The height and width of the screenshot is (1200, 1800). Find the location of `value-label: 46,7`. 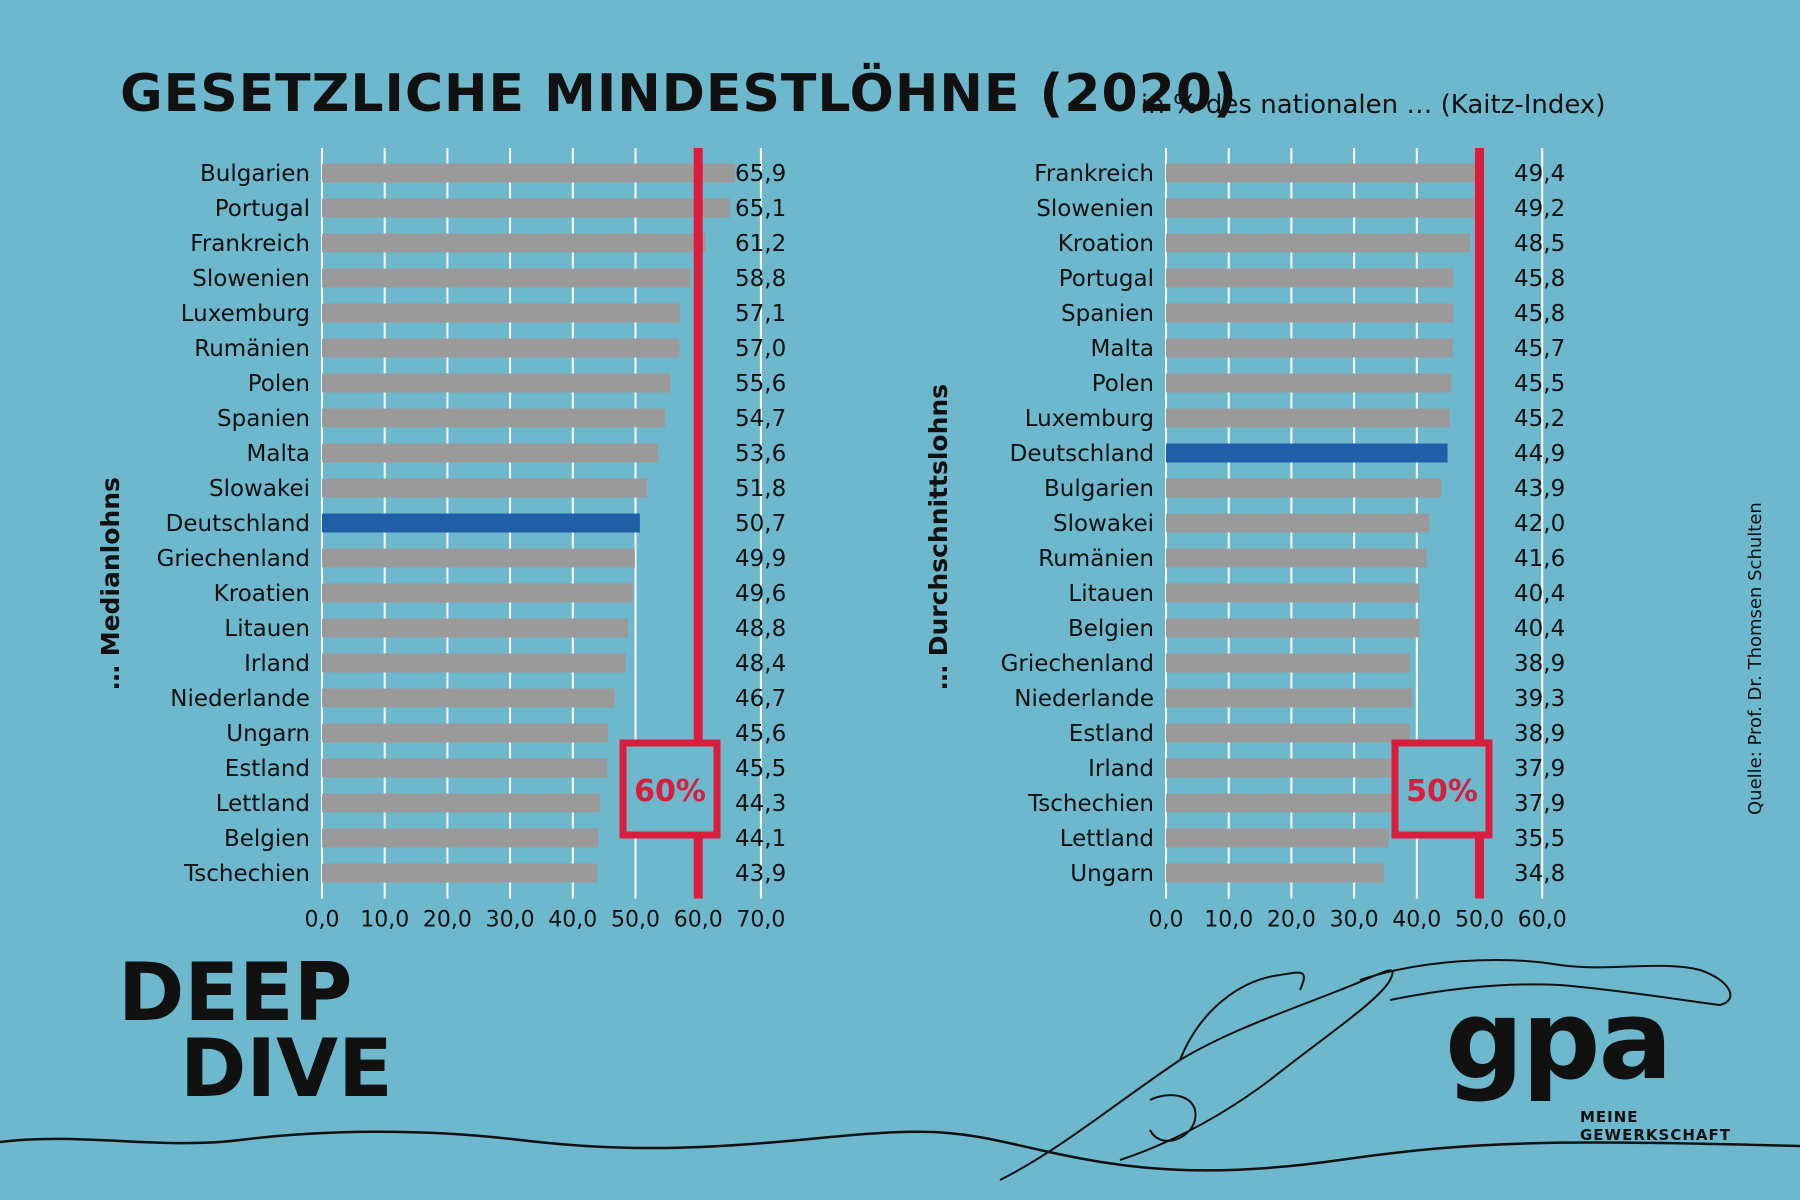

value-label: 46,7 is located at coordinates (760, 699).